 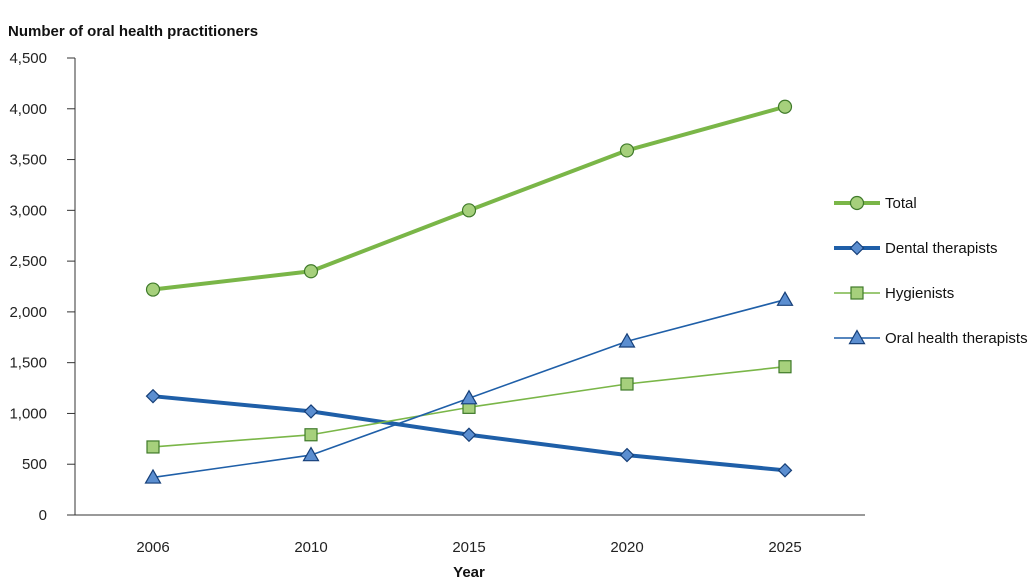 I want to click on y-axis-title: Number of oral health practitioners, so click(x=133, y=31).